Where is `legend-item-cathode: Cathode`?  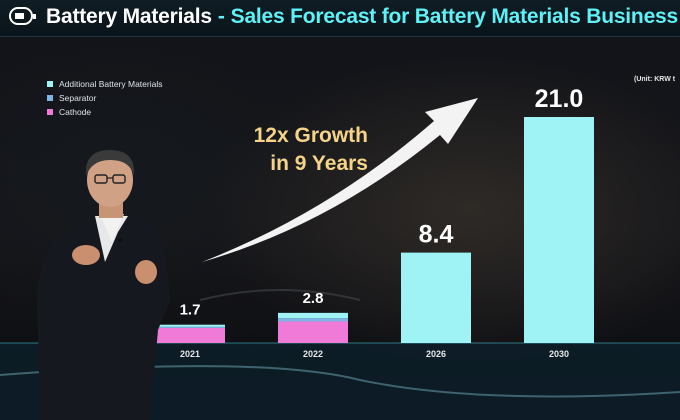 legend-item-cathode: Cathode is located at coordinates (104, 112).